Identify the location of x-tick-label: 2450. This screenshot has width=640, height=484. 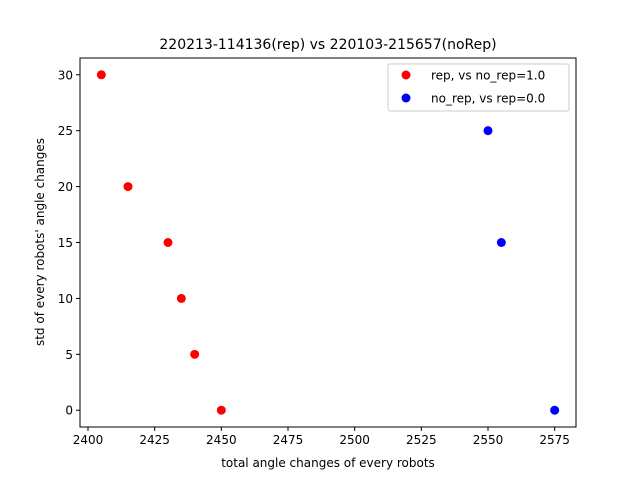
(221, 440).